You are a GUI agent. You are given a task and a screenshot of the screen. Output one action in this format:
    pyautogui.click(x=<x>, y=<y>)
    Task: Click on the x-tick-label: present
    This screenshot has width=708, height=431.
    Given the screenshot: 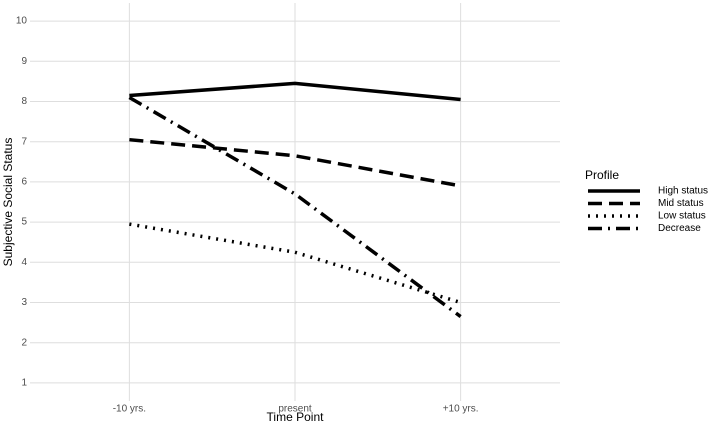 What is the action you would take?
    pyautogui.click(x=295, y=409)
    